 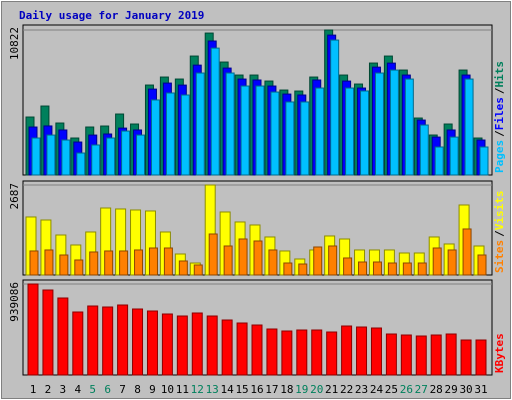 I want to click on x-tick-label: 25, so click(x=391, y=389).